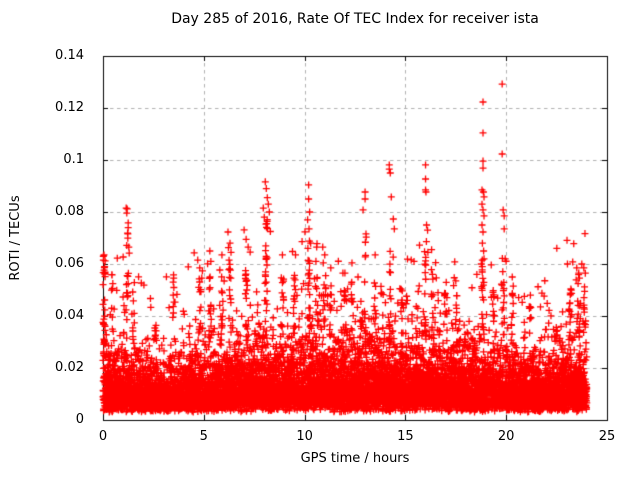 The height and width of the screenshot is (480, 640). What do you see at coordinates (506, 436) in the screenshot?
I see `x-tick-label: 20` at bounding box center [506, 436].